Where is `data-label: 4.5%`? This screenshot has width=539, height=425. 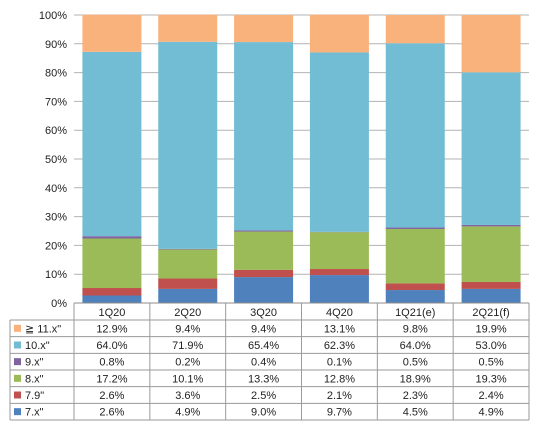
data-label: 4.5% is located at coordinates (415, 413).